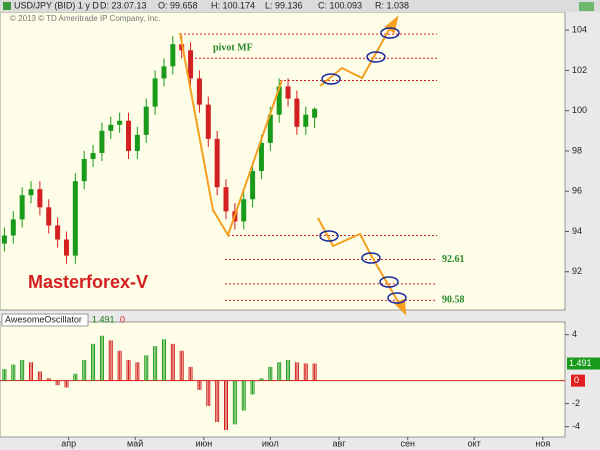 The image size is (600, 450). I want to click on y-tick-label: -4, so click(576, 426).